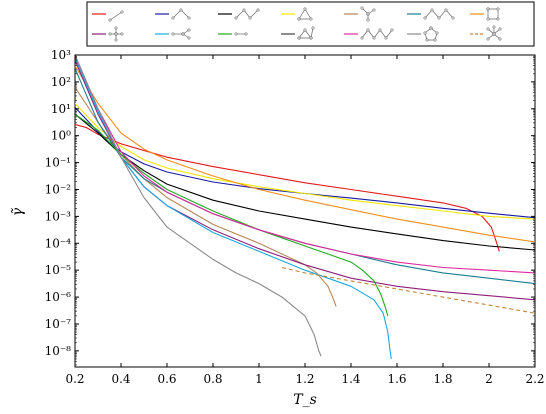 The height and width of the screenshot is (414, 546). I want to click on y-tick-label: 10³, so click(61, 55).